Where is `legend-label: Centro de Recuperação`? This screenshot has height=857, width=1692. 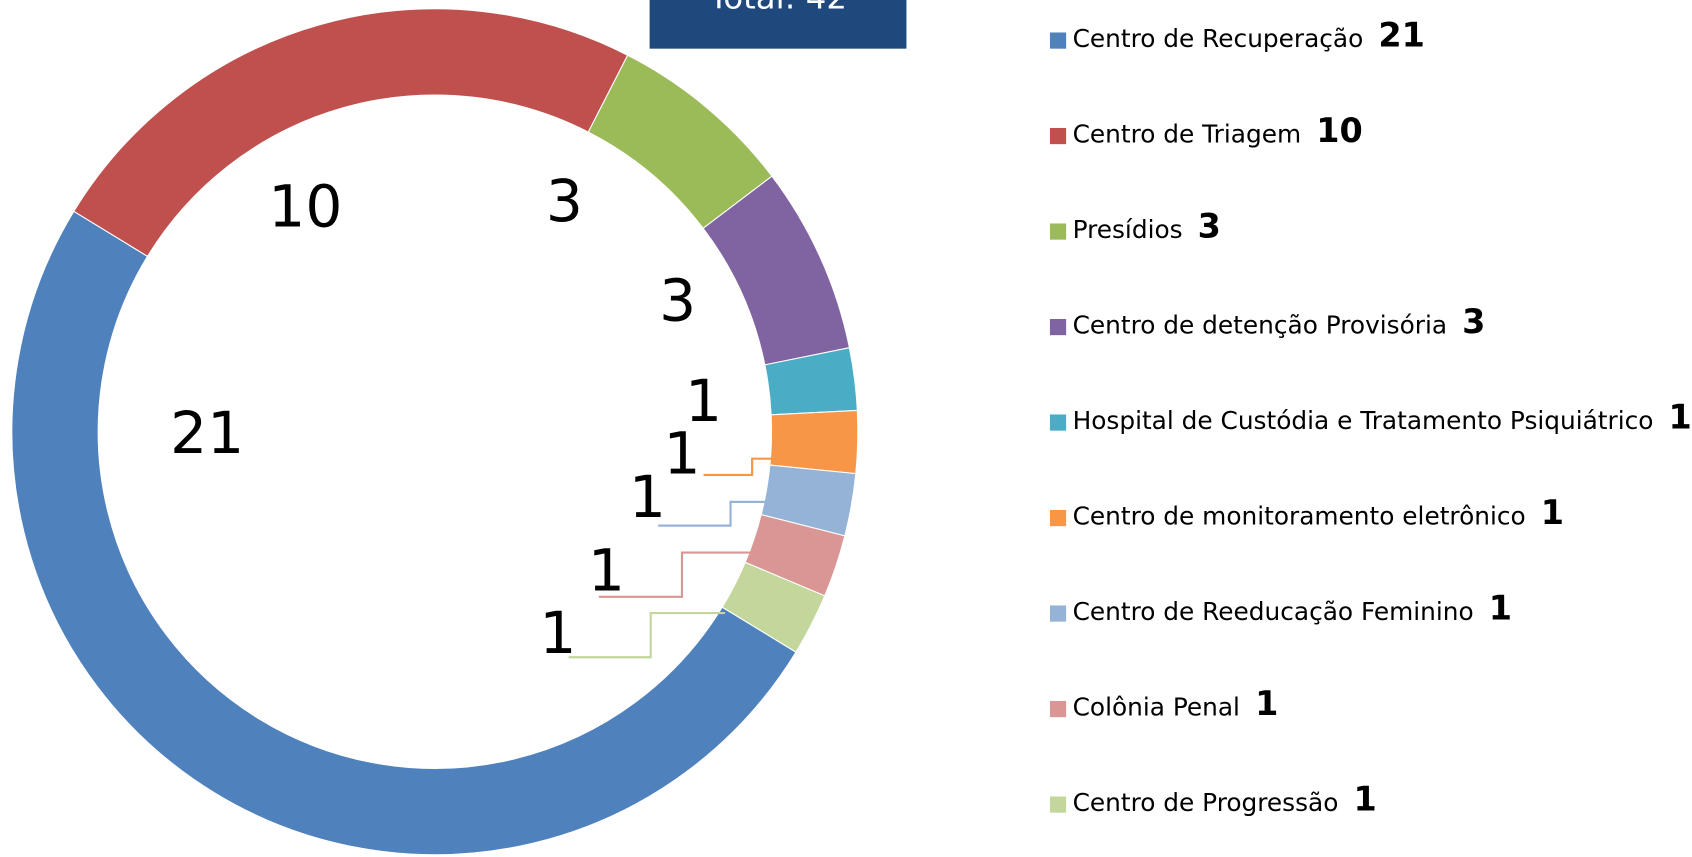 legend-label: Centro de Recuperação is located at coordinates (1218, 38).